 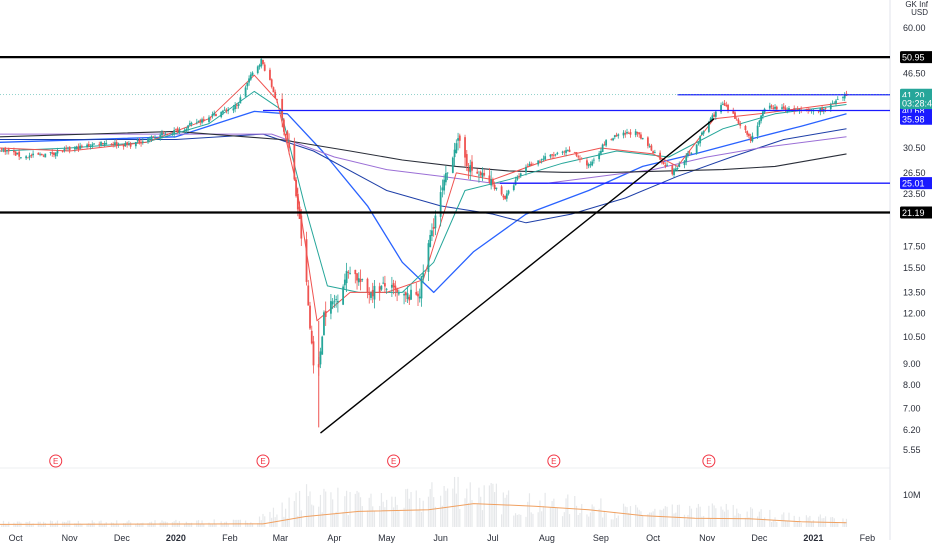 What do you see at coordinates (916, 118) in the screenshot?
I see `price-badge: 35.98` at bounding box center [916, 118].